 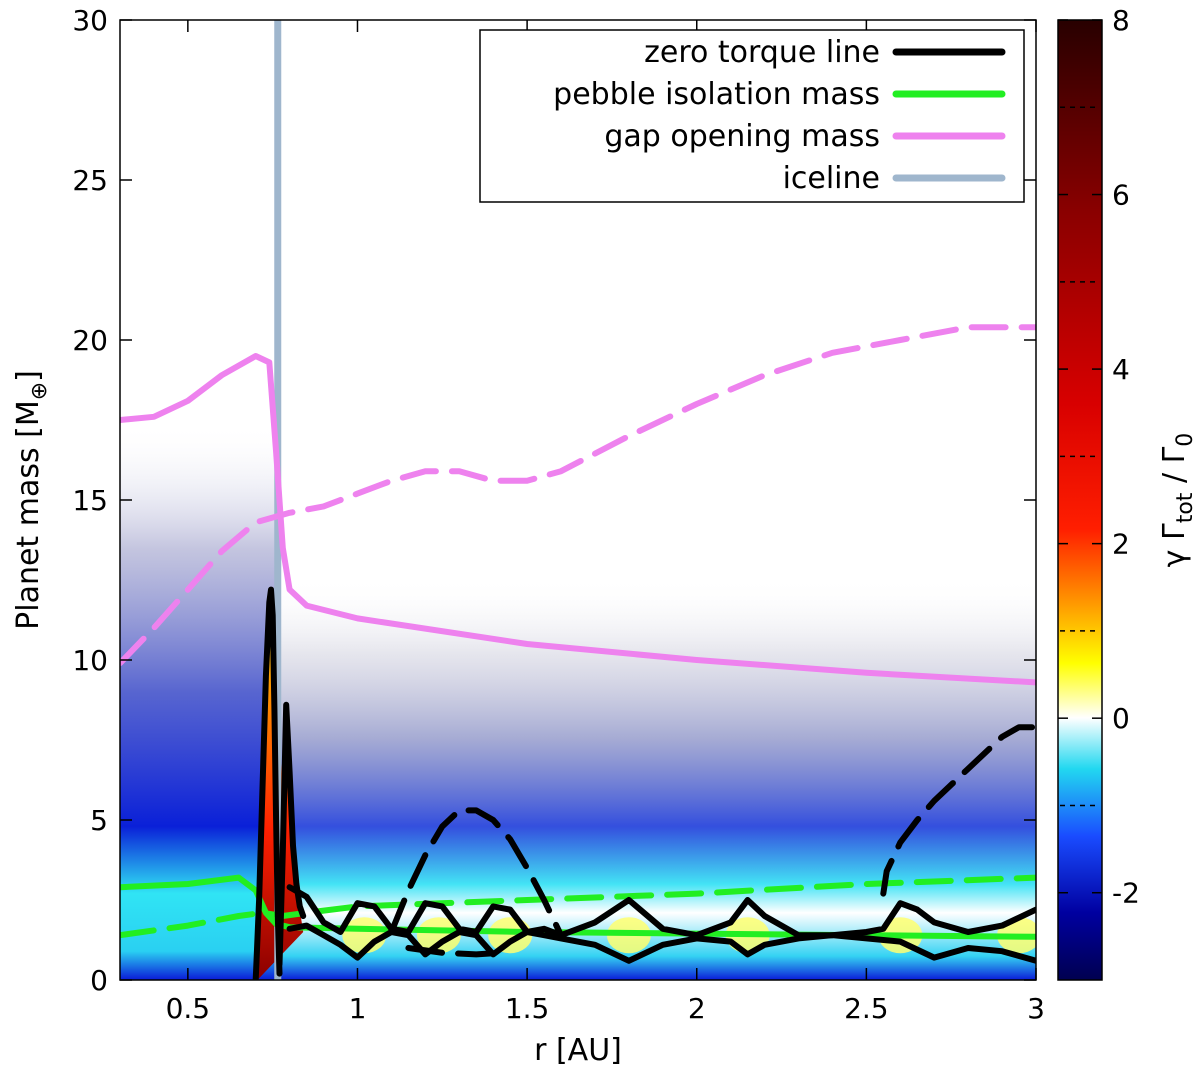 I want to click on legend-label-1: pebble isolation mass, so click(x=716, y=94).